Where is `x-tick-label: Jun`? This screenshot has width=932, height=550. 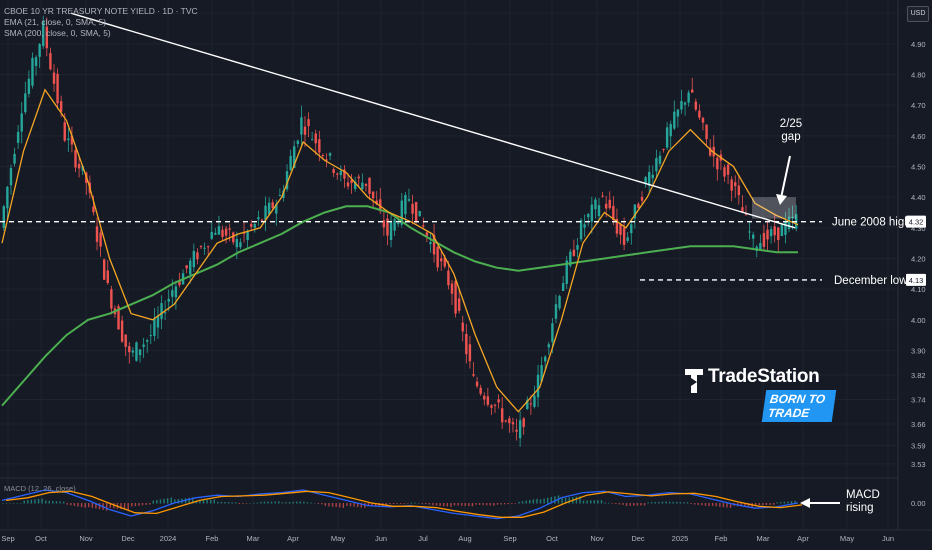
x-tick-label: Jun is located at coordinates (381, 538).